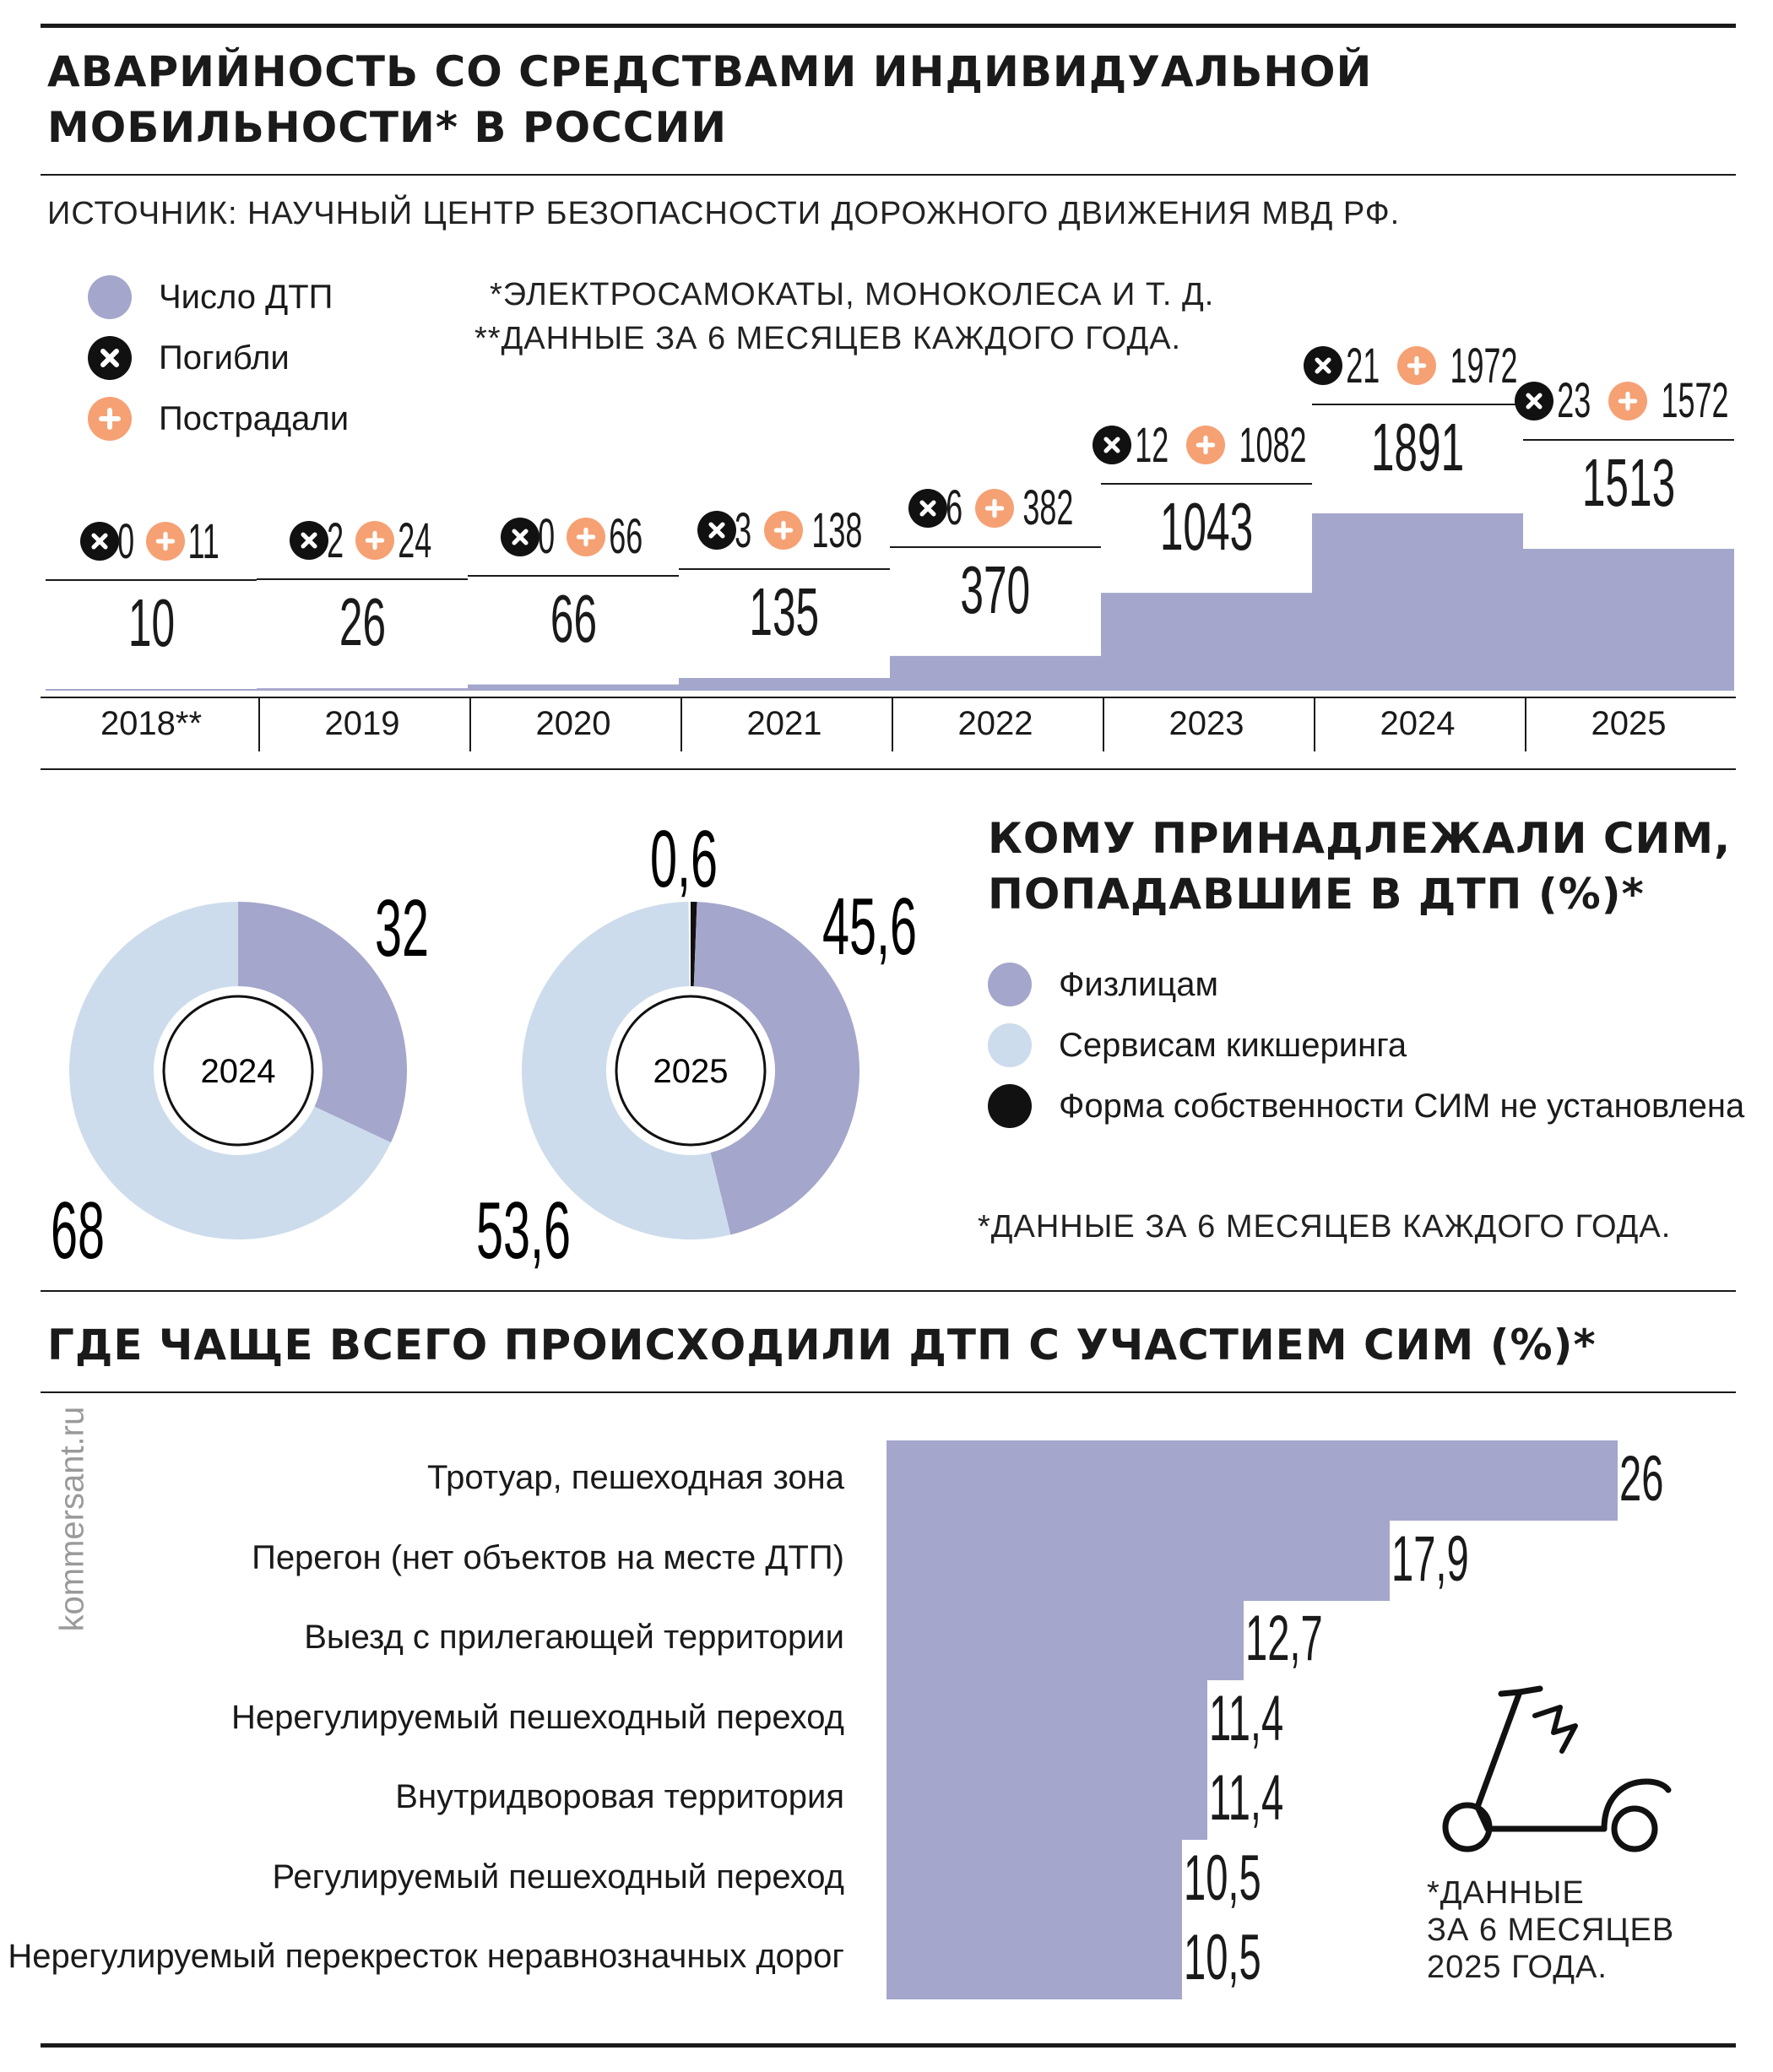 The width and height of the screenshot is (1773, 2072). Describe the element at coordinates (204, 541) in the screenshot. I see `injured-value: 11` at that location.